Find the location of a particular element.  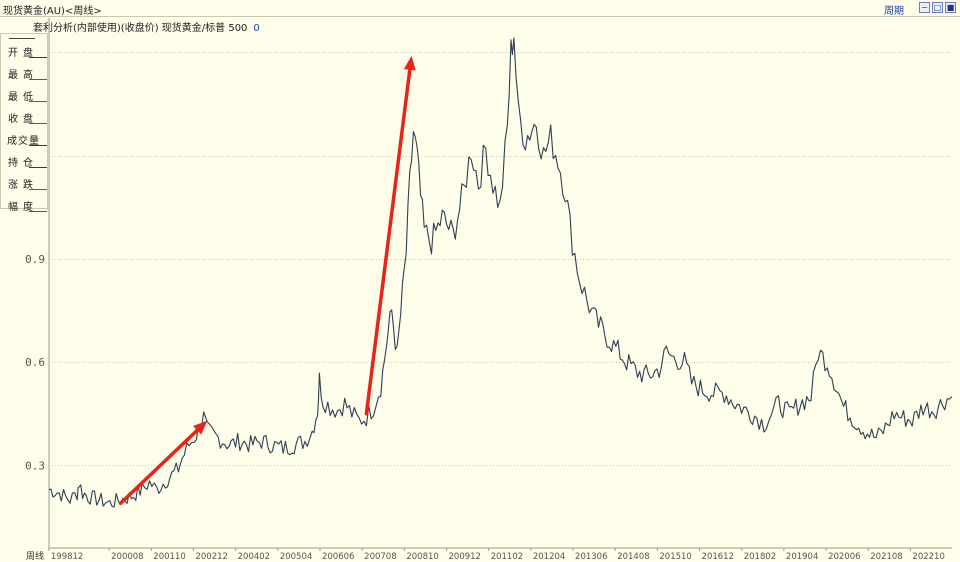

x-tick-label: 200402 is located at coordinates (254, 557).